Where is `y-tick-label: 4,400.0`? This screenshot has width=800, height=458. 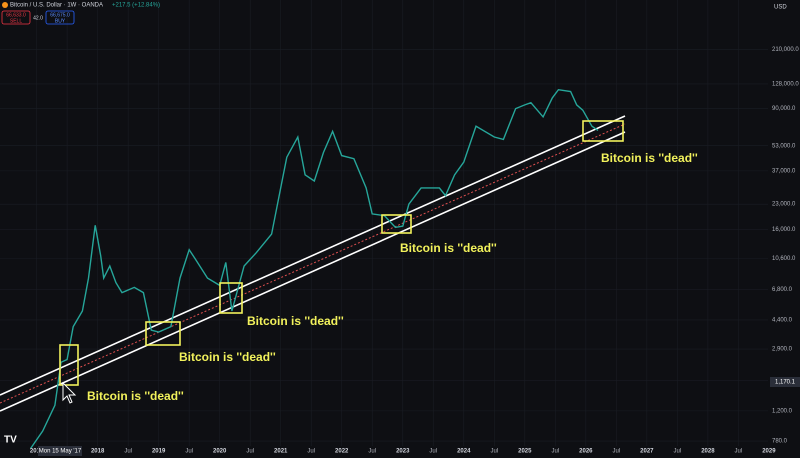 y-tick-label: 4,400.0 is located at coordinates (782, 320).